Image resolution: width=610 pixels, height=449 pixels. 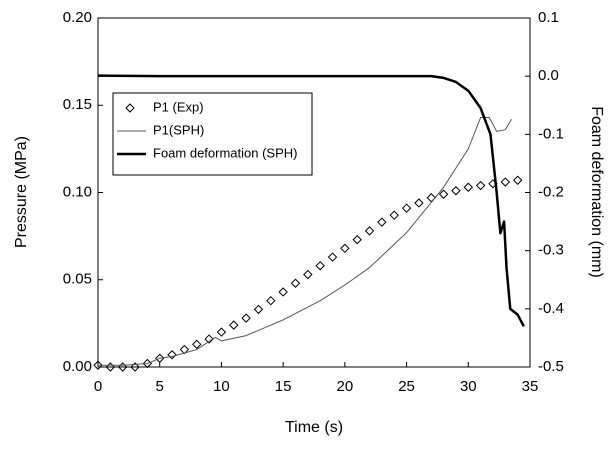 What do you see at coordinates (77, 279) in the screenshot?
I see `y-tick-label: 0.05` at bounding box center [77, 279].